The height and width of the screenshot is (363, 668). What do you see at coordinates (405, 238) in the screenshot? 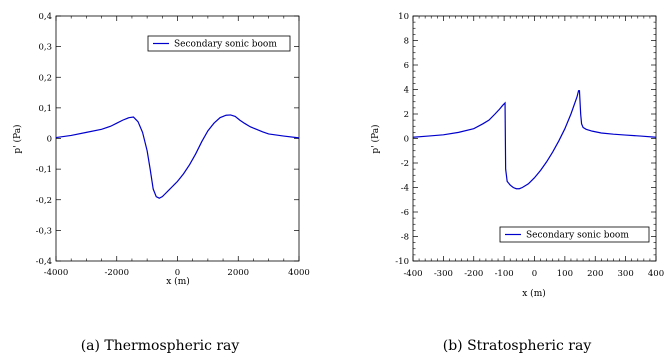
I see `y-tick-label-b-1: -8` at bounding box center [405, 238].